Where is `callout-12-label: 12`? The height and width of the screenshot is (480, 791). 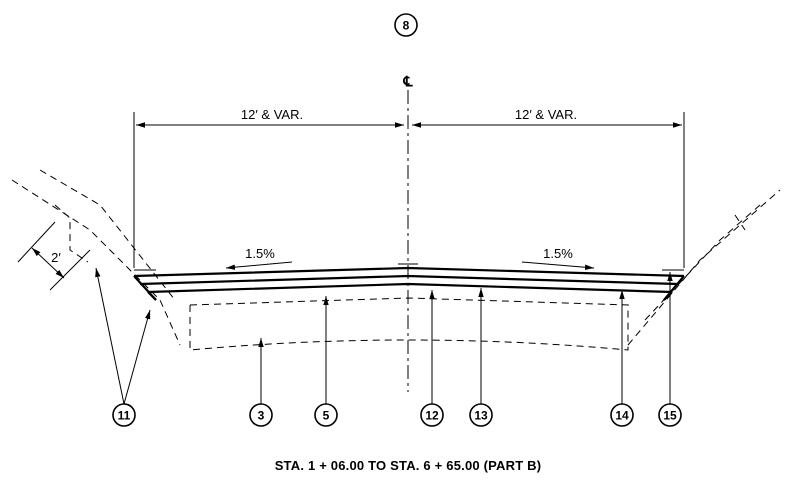 callout-12-label: 12 is located at coordinates (432, 416).